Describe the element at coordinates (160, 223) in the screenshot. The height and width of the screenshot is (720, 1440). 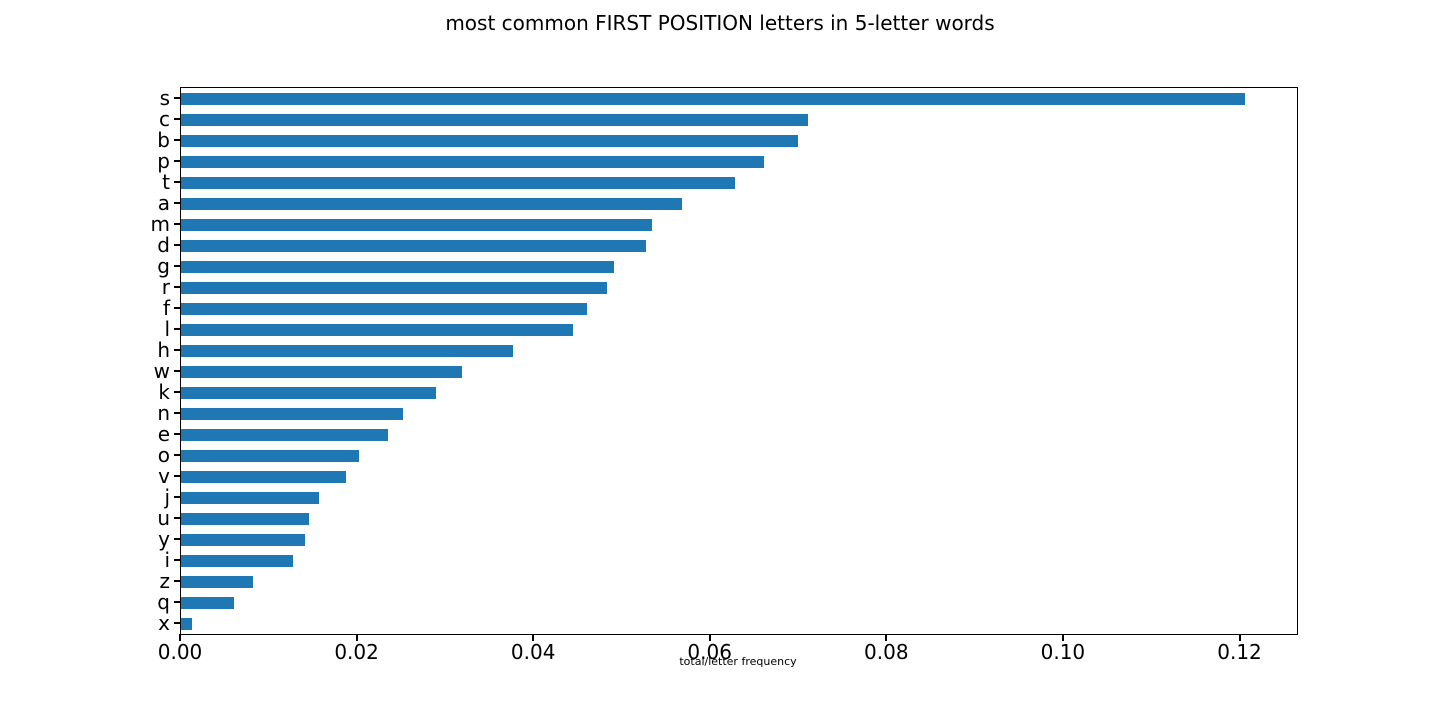
I see `y-tick-label-m: m` at that location.